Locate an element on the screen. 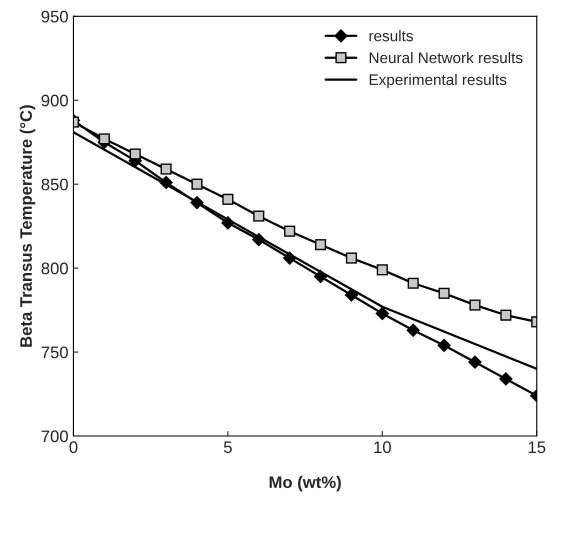  y-tick-label: 950 is located at coordinates (55, 16).